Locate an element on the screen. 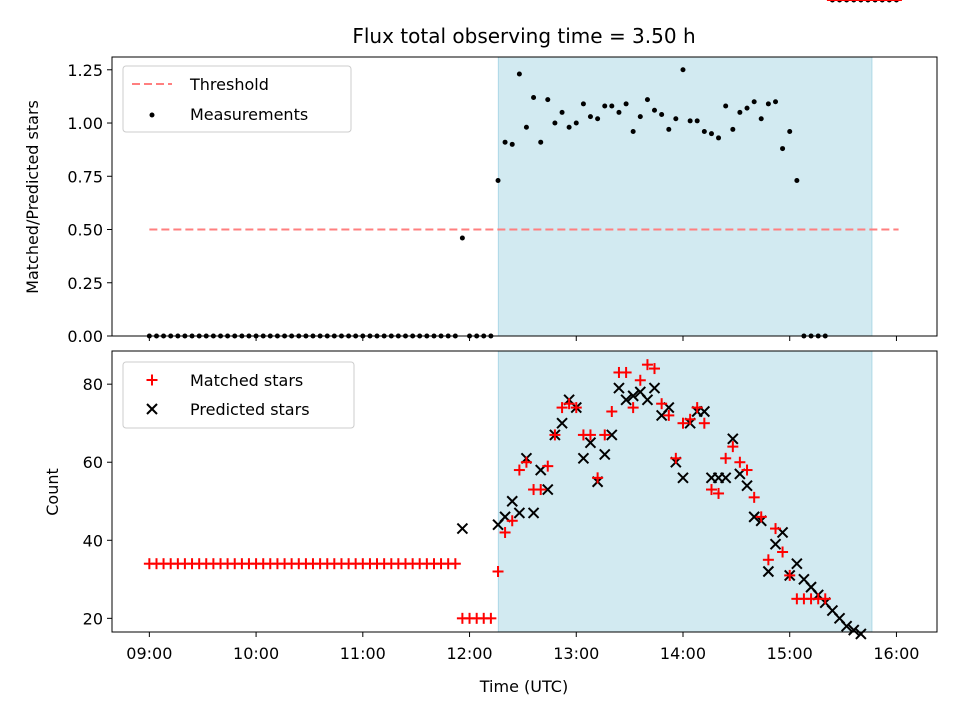 Image resolution: width=960 pixels, height=720 pixels. legend-threshold-label: Threshold is located at coordinates (229, 84).